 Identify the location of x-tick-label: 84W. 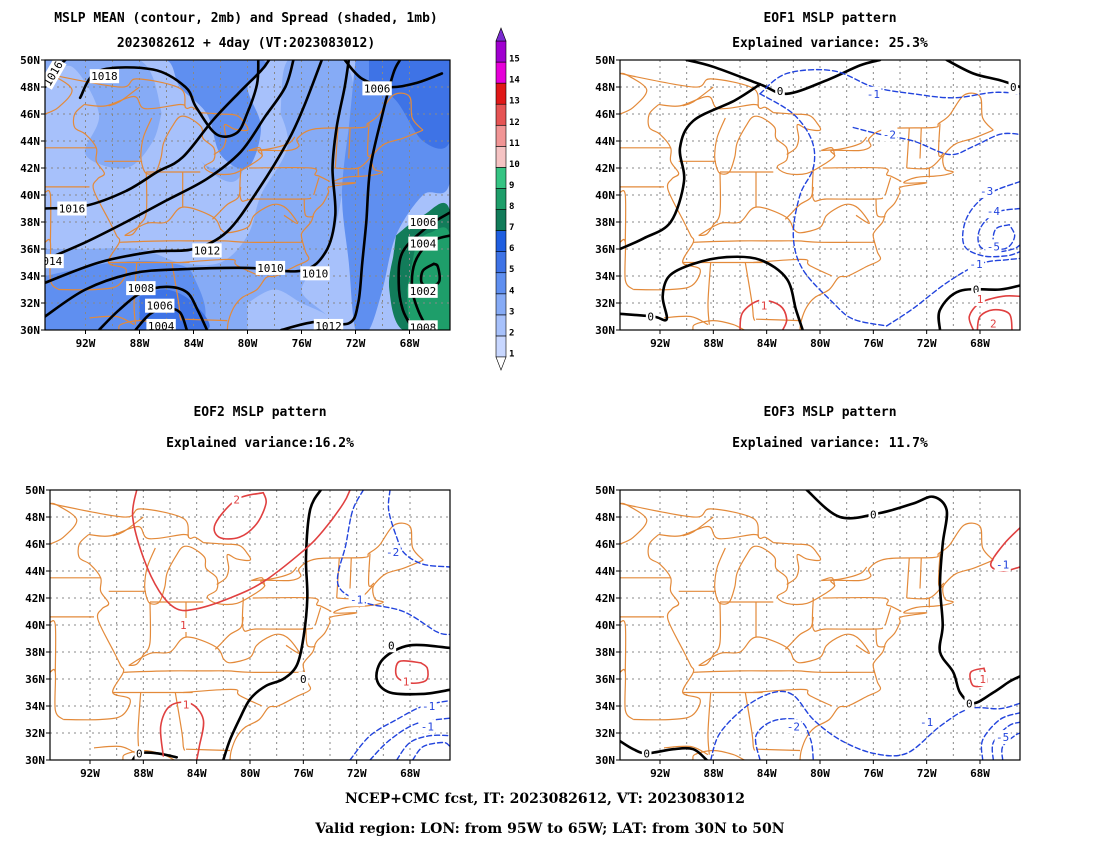
(767, 773).